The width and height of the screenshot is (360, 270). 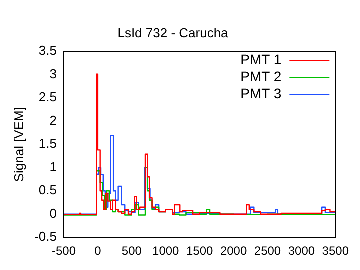 I want to click on y-tick-label: 3, so click(x=53, y=74).